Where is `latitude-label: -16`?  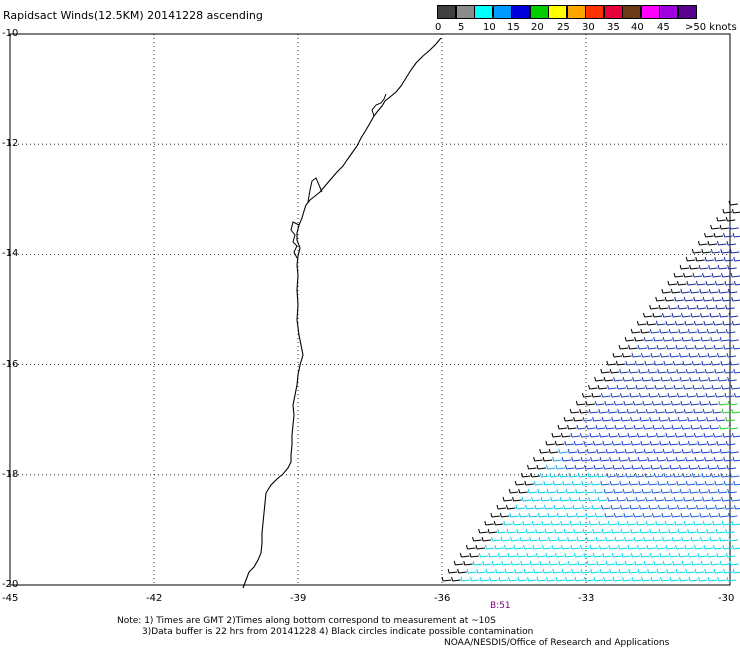 latitude-label: -16 is located at coordinates (10, 364).